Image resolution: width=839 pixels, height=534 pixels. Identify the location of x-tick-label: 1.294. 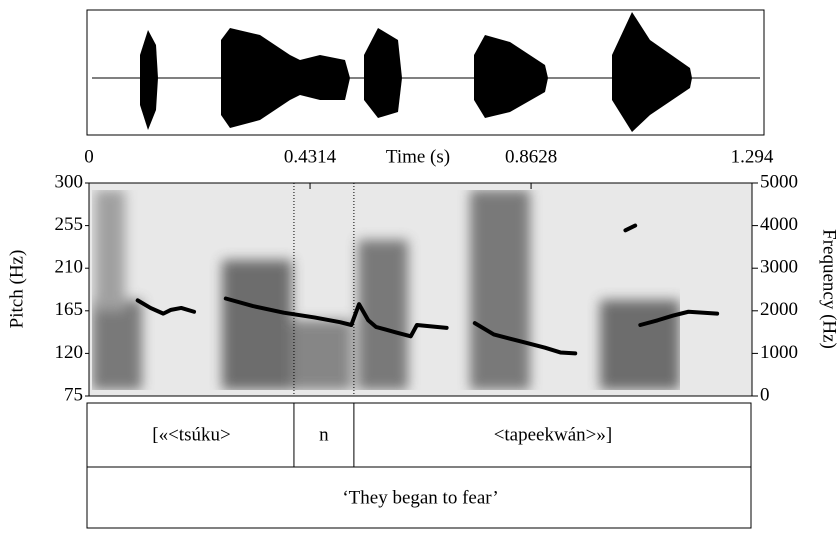
(752, 156).